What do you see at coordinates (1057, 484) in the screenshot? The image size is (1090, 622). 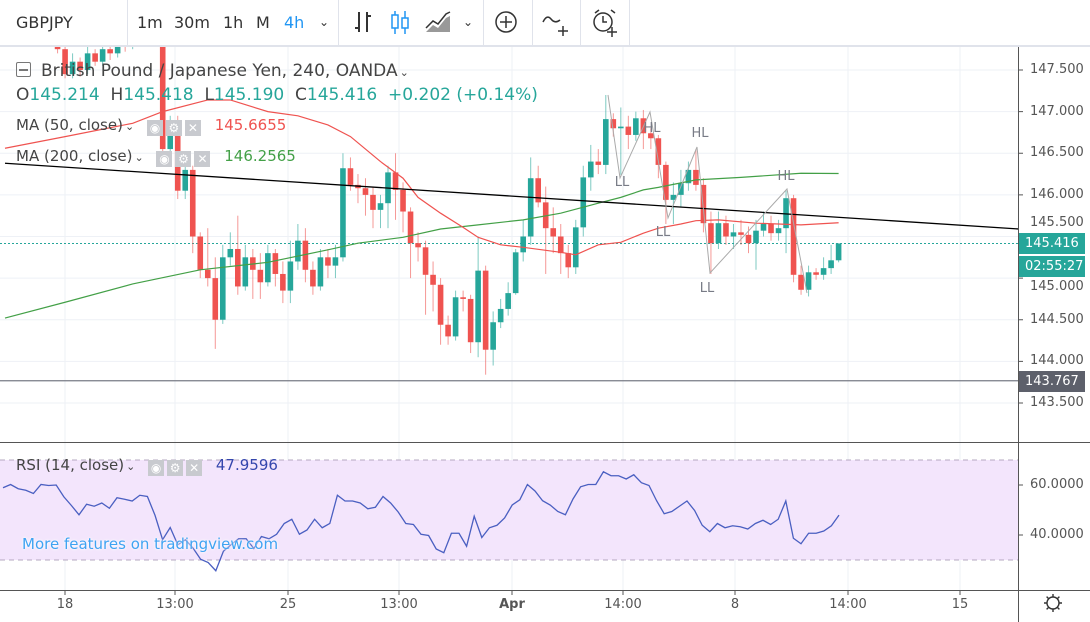 I see `rsi-tick-label: 60.0000` at bounding box center [1057, 484].